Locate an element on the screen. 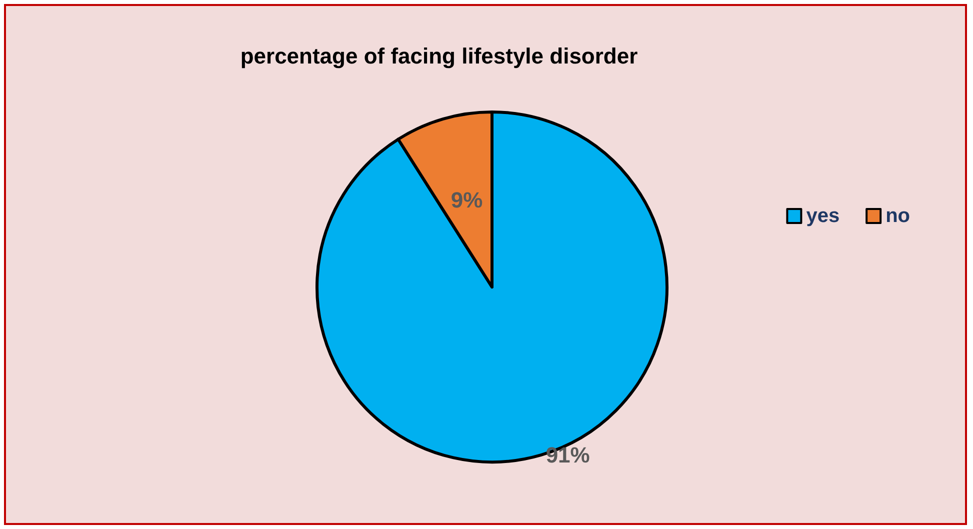 The width and height of the screenshot is (973, 529). chart-title: percentage of facing lifestyle disorder is located at coordinates (439, 56).